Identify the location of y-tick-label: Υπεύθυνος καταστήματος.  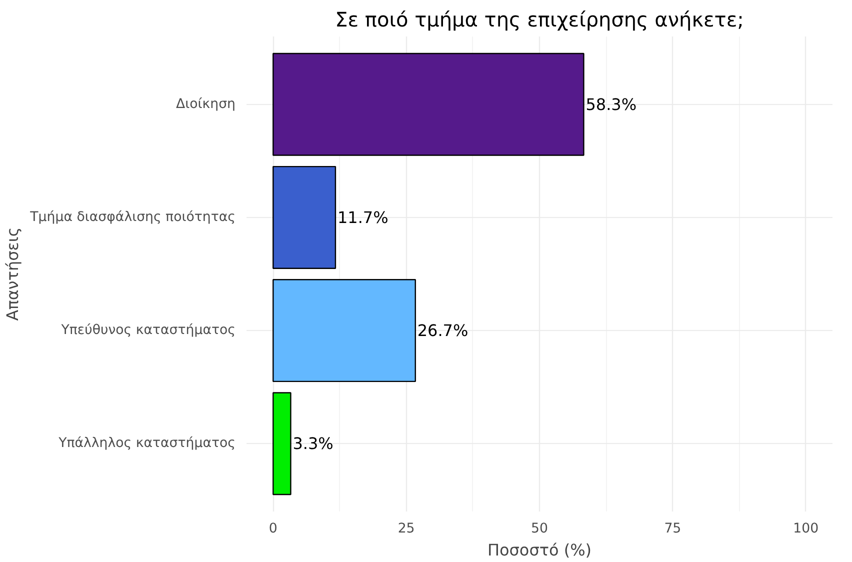
(148, 330).